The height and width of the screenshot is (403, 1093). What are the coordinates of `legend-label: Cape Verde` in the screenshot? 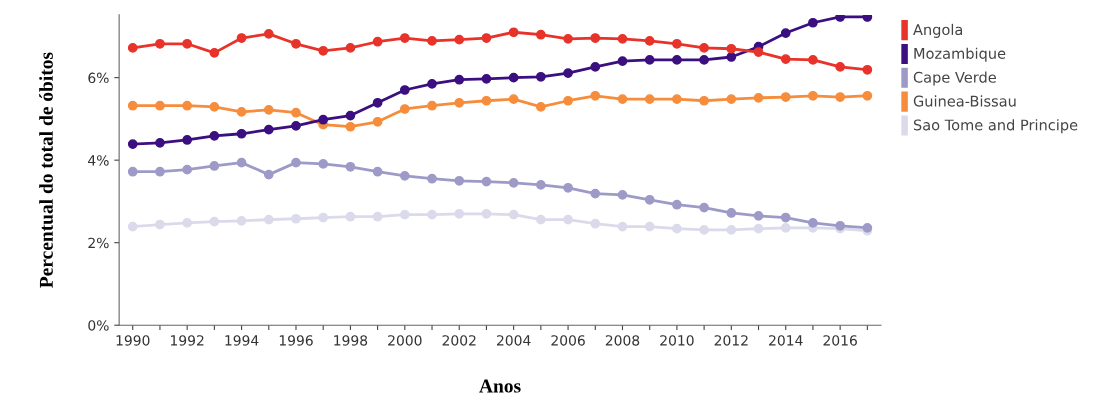 It's located at (954, 78).